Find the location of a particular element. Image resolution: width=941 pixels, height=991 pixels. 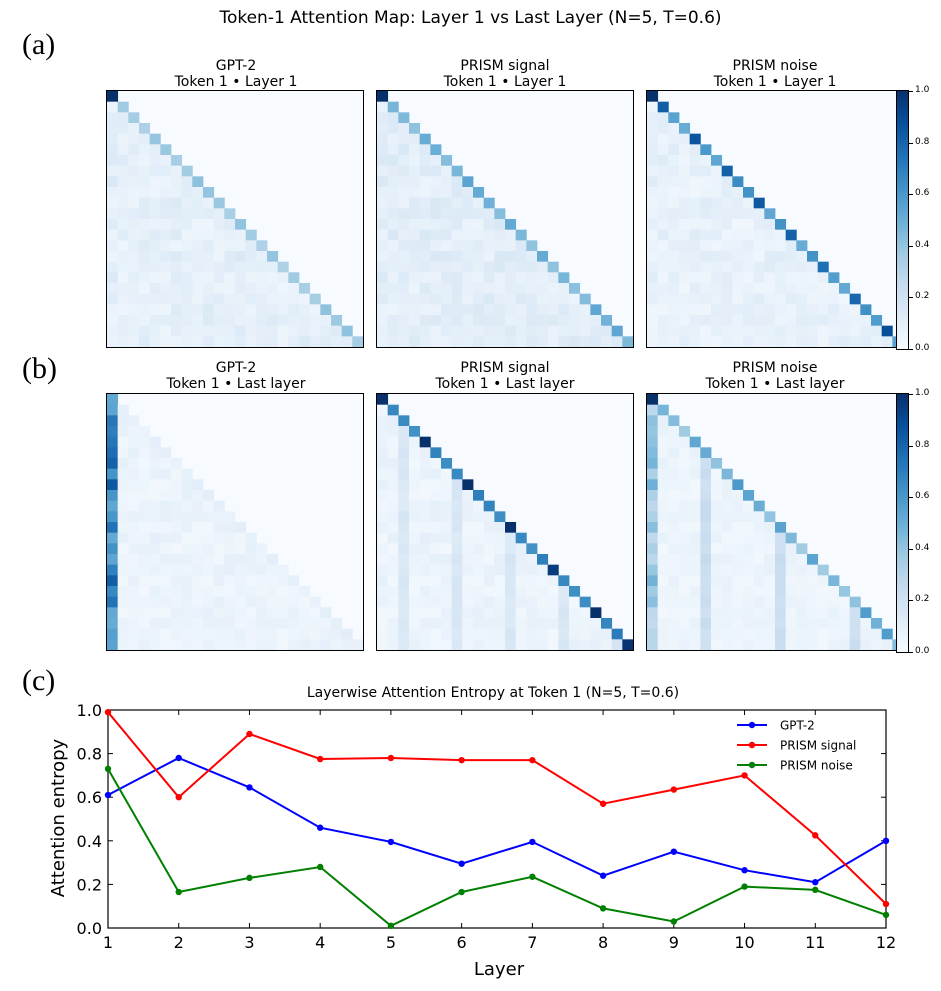

colorbar-tick-label: 0.4 is located at coordinates (922, 547).